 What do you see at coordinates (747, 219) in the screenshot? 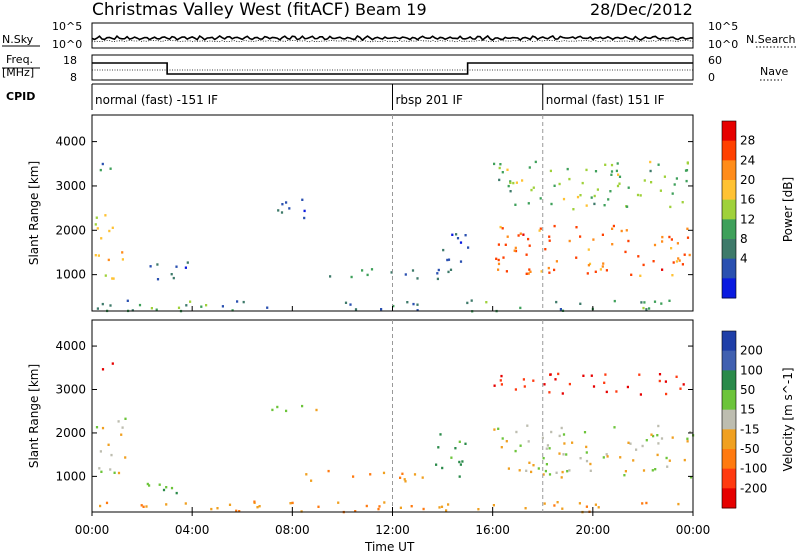
I see `colorbar-tick-label: 12` at bounding box center [747, 219].